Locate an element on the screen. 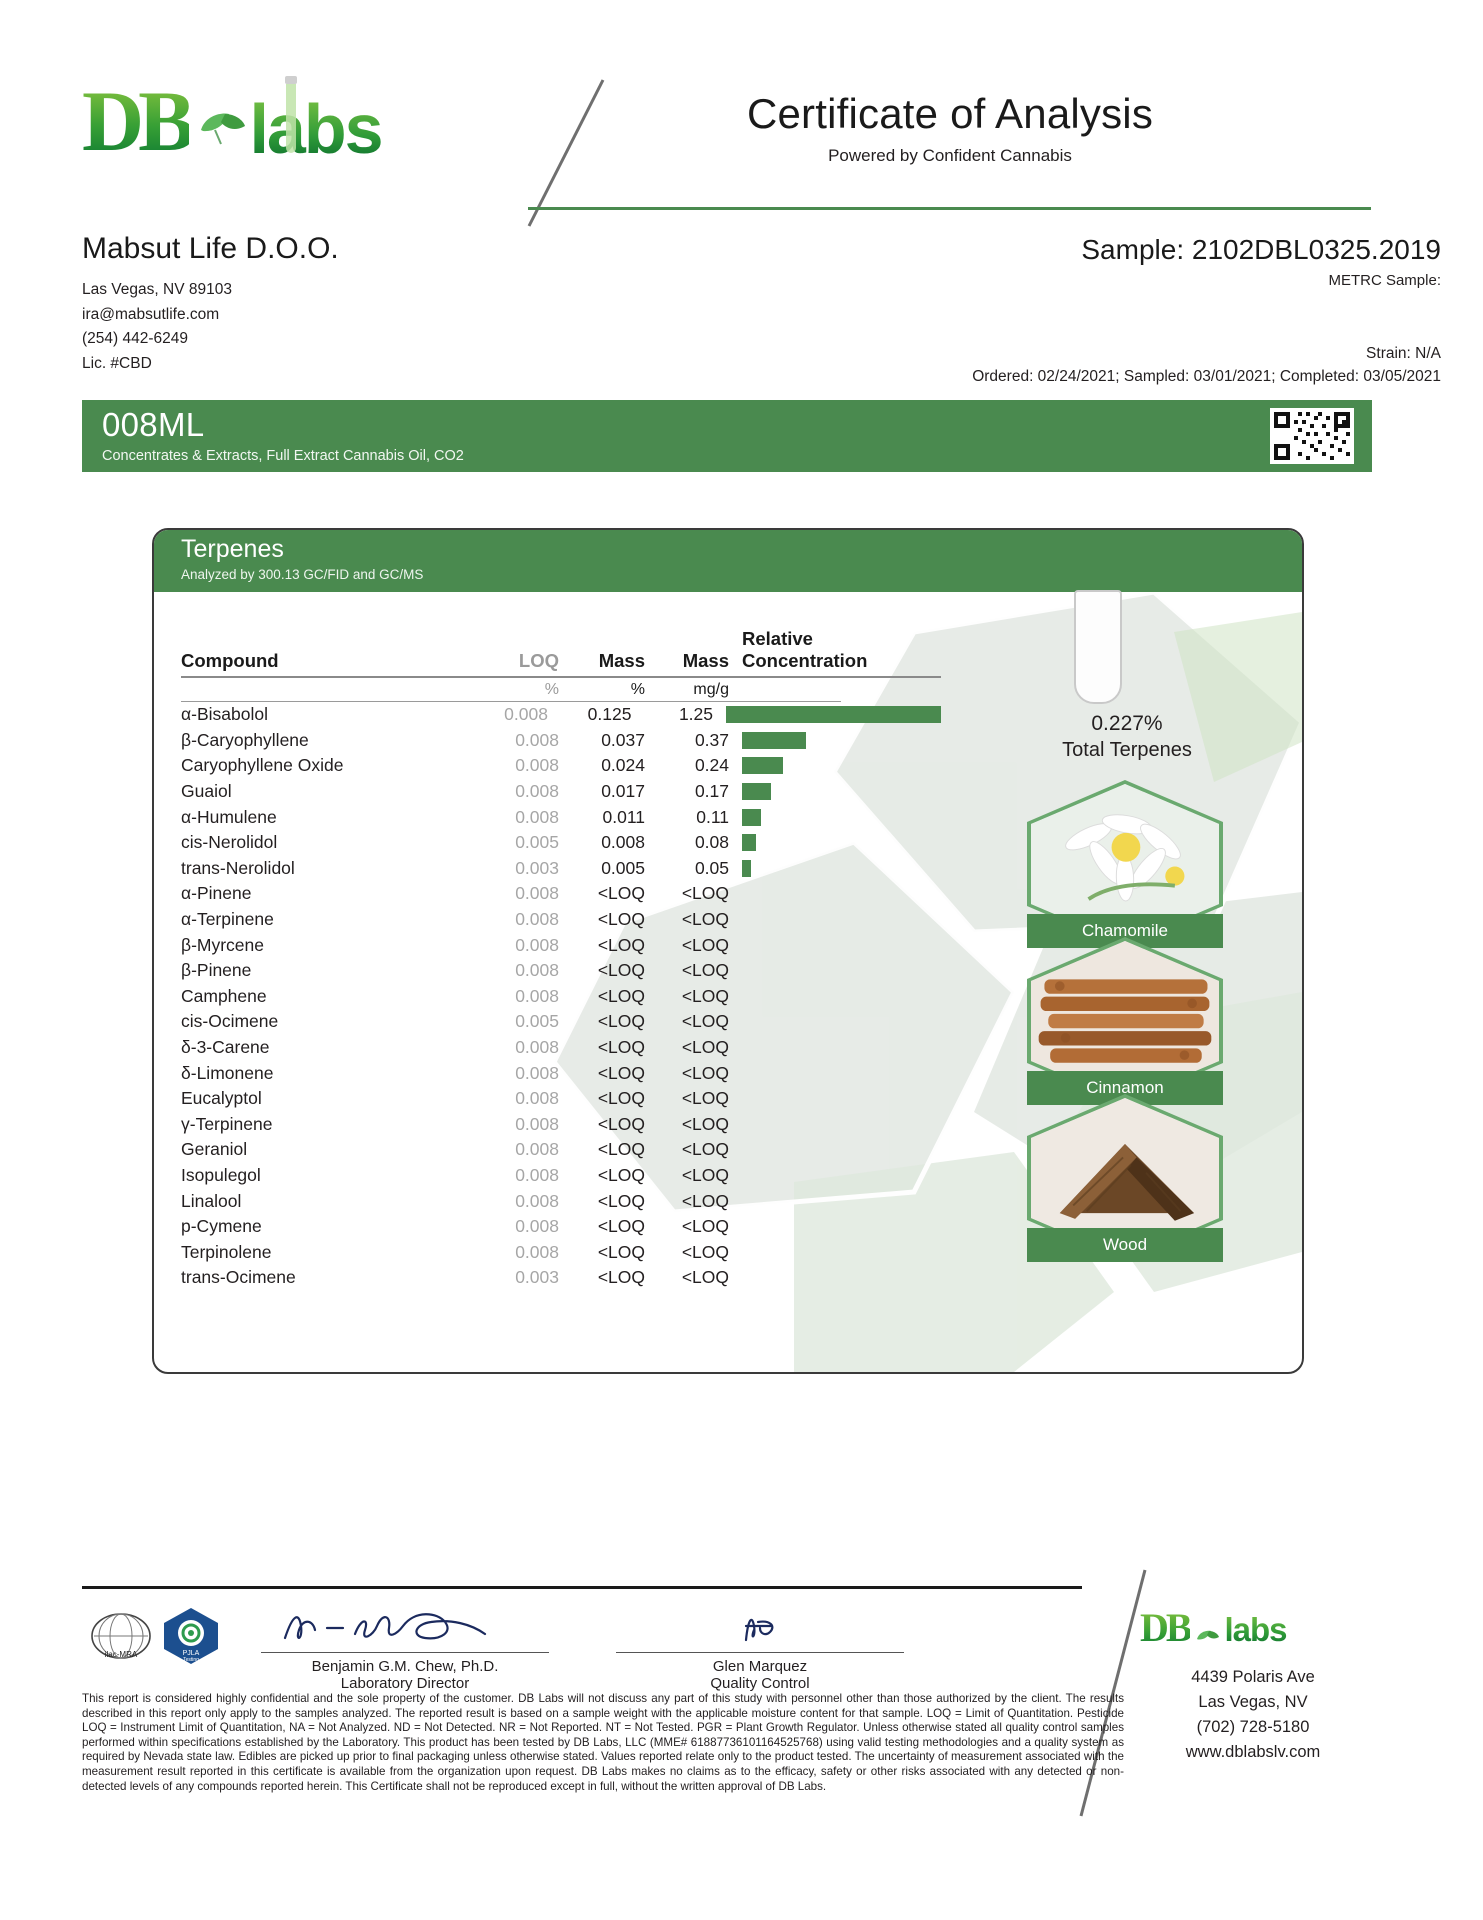 The image size is (1483, 1920). lab-address-city: Las Vegas, NV is located at coordinates (1253, 1702).